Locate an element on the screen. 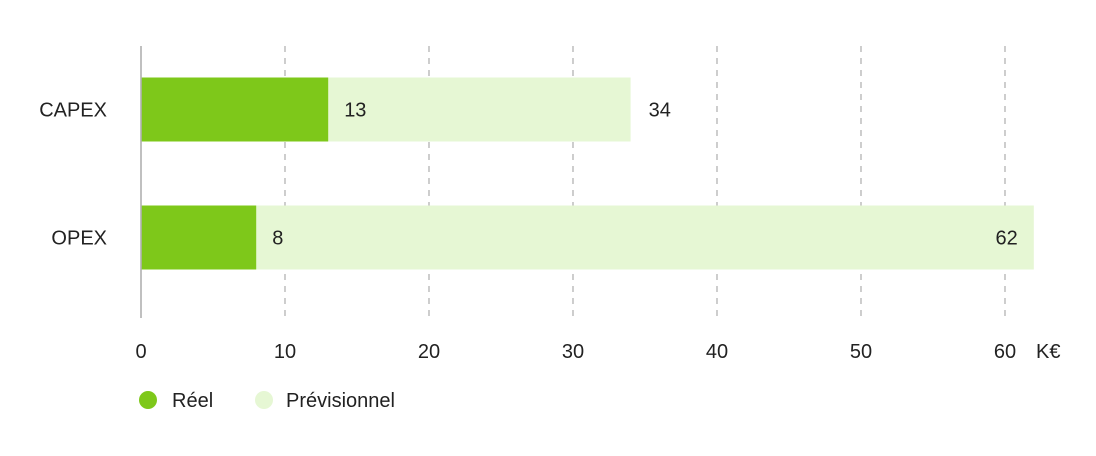  x-tick-label-0: 0 is located at coordinates (140, 352).